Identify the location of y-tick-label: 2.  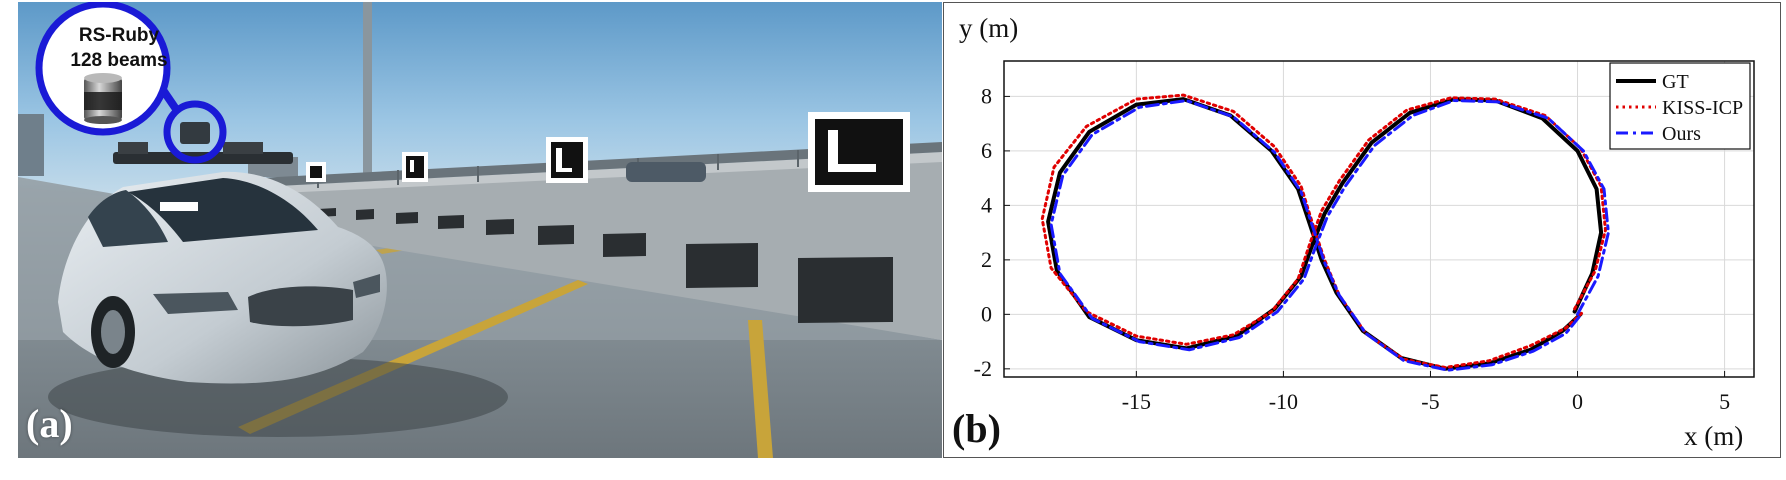
(986, 259).